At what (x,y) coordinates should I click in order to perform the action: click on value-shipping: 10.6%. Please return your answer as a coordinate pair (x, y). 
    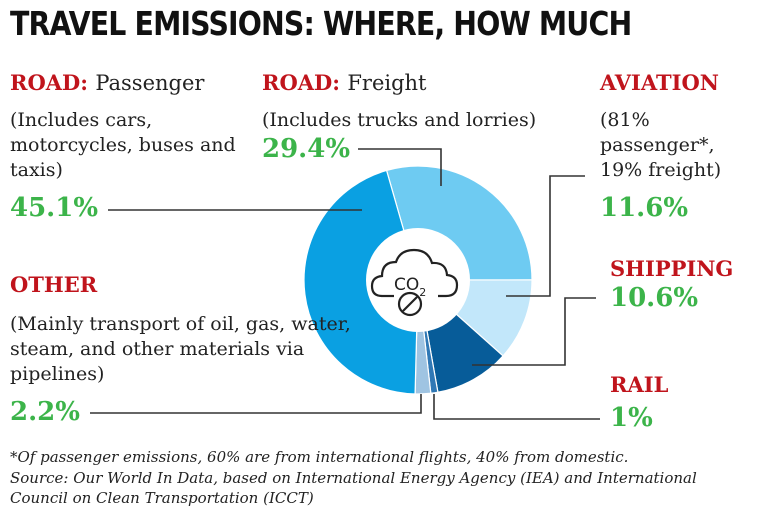
    Looking at the image, I should click on (654, 298).